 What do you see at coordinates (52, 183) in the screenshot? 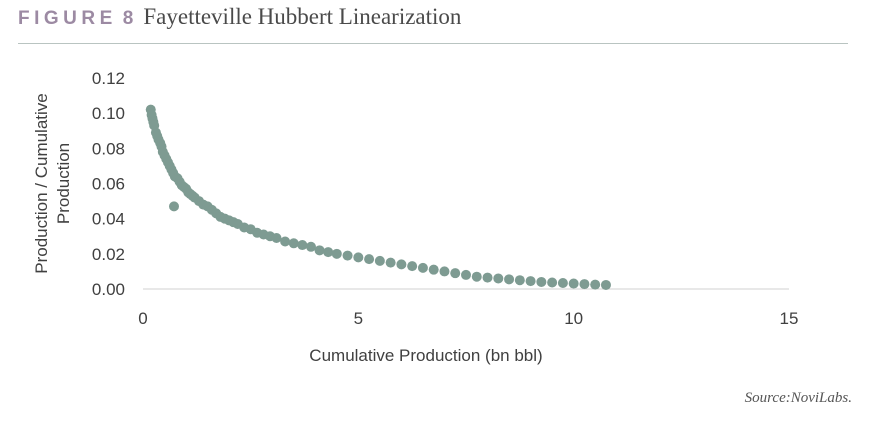
I see `y-axis-title: Production / Cumulative Production` at bounding box center [52, 183].